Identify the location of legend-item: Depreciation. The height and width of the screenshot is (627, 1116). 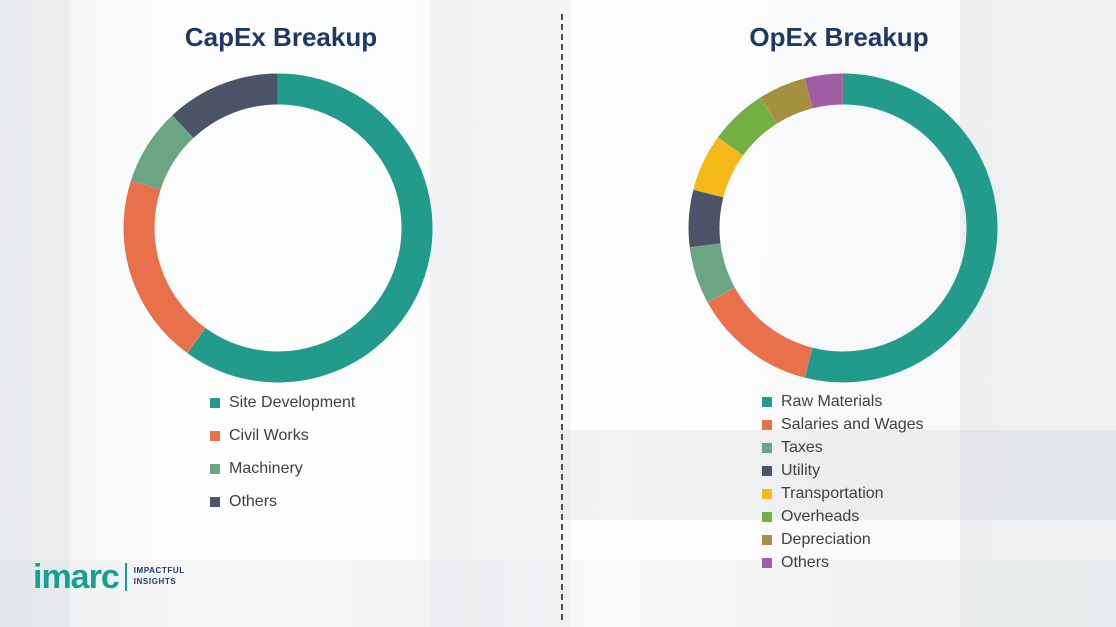
(843, 539).